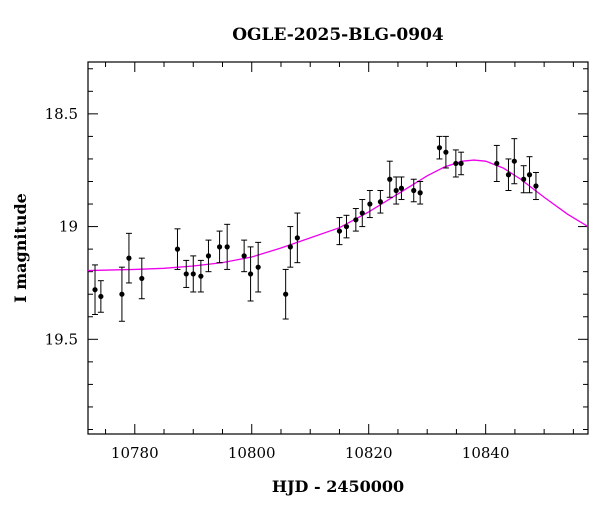 The image size is (600, 512). Describe the element at coordinates (338, 486) in the screenshot. I see `x-axis-label: HJD - 2450000` at that location.